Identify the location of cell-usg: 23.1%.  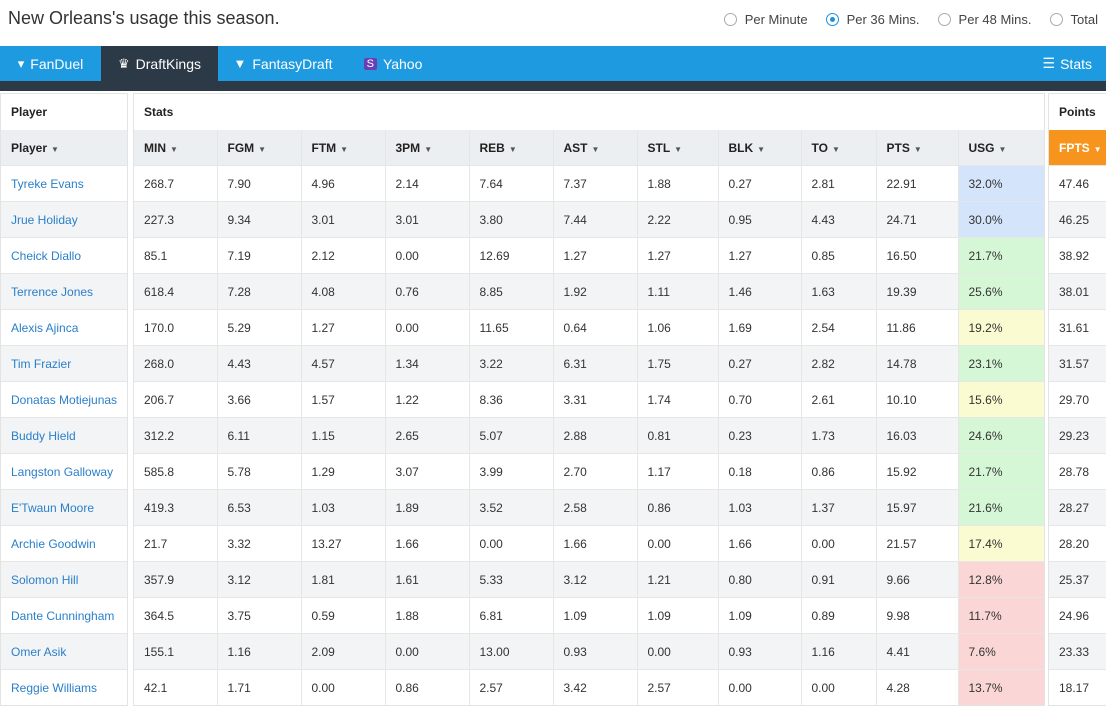
(1000, 363).